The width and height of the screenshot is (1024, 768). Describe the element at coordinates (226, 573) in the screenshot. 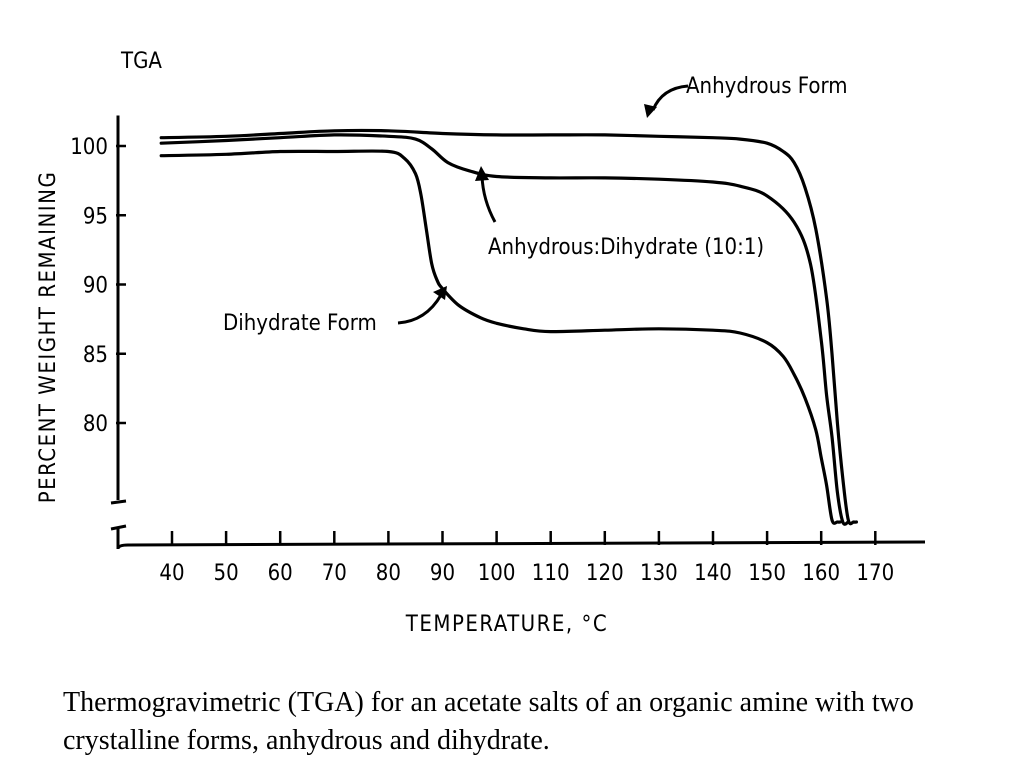

I see `x-tick-label: 50` at that location.